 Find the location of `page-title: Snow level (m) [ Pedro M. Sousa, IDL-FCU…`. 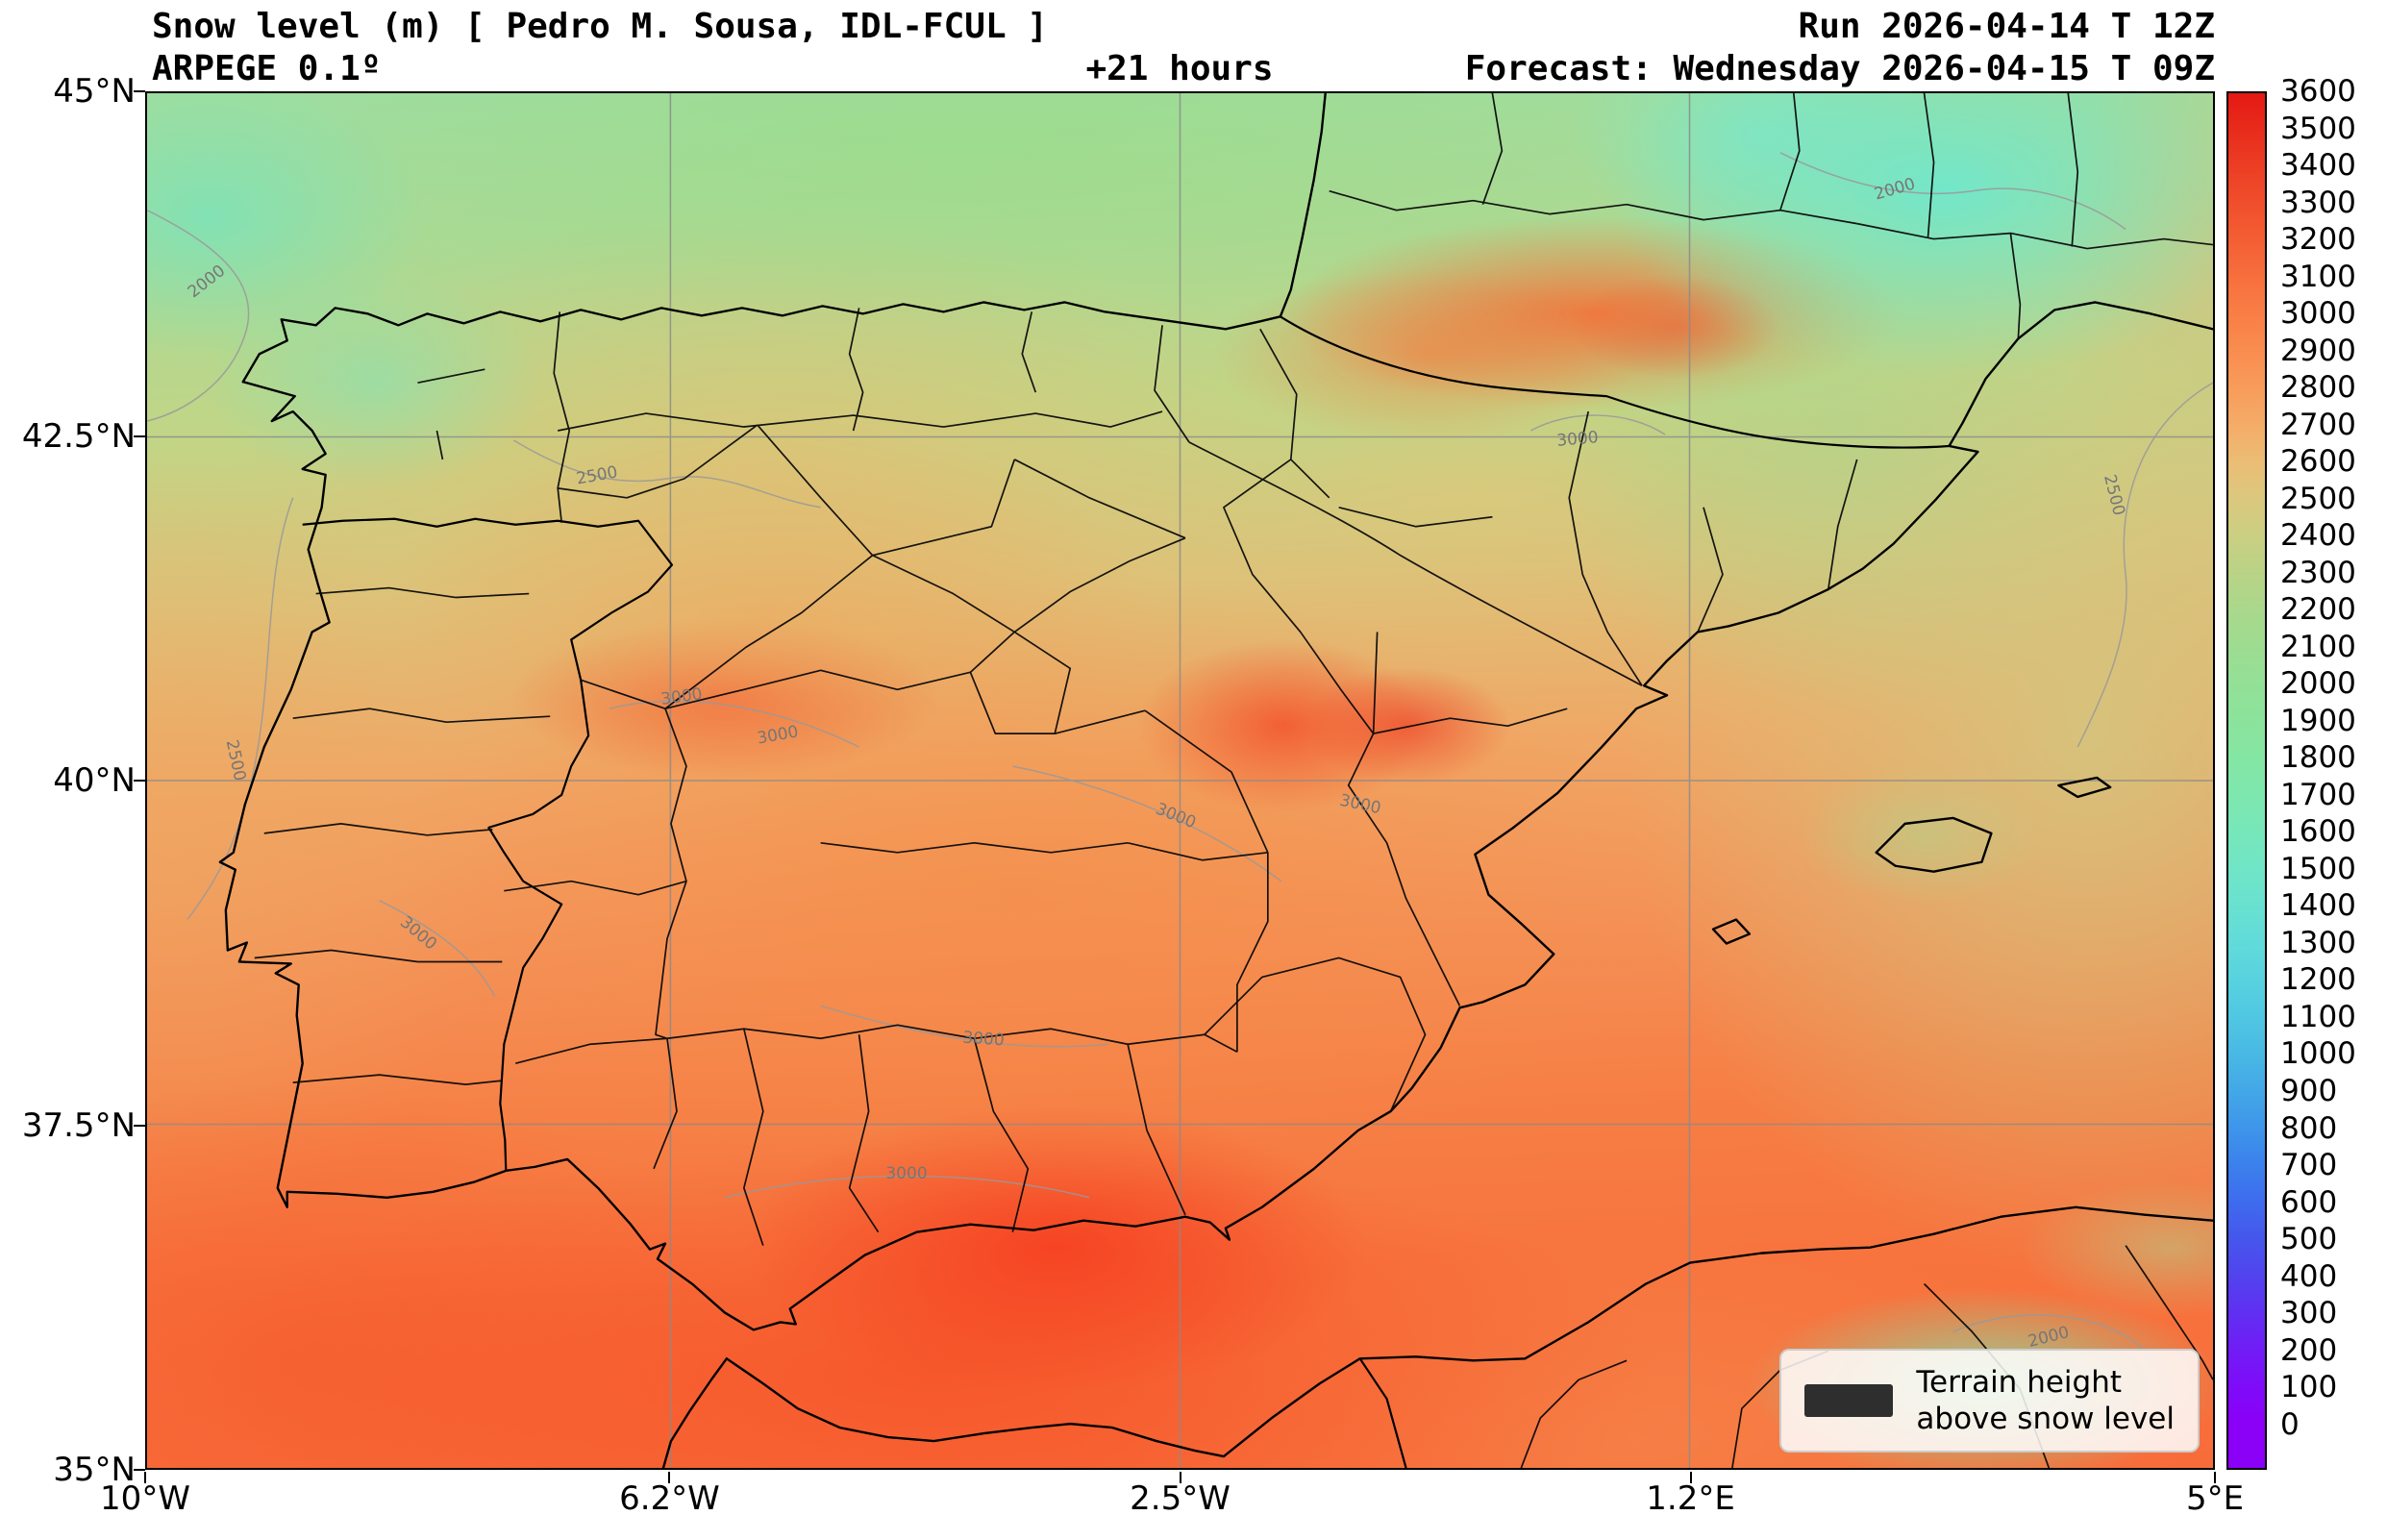

page-title: Snow level (m) [ Pedro M. Sousa, IDL-FCU… is located at coordinates (600, 26).